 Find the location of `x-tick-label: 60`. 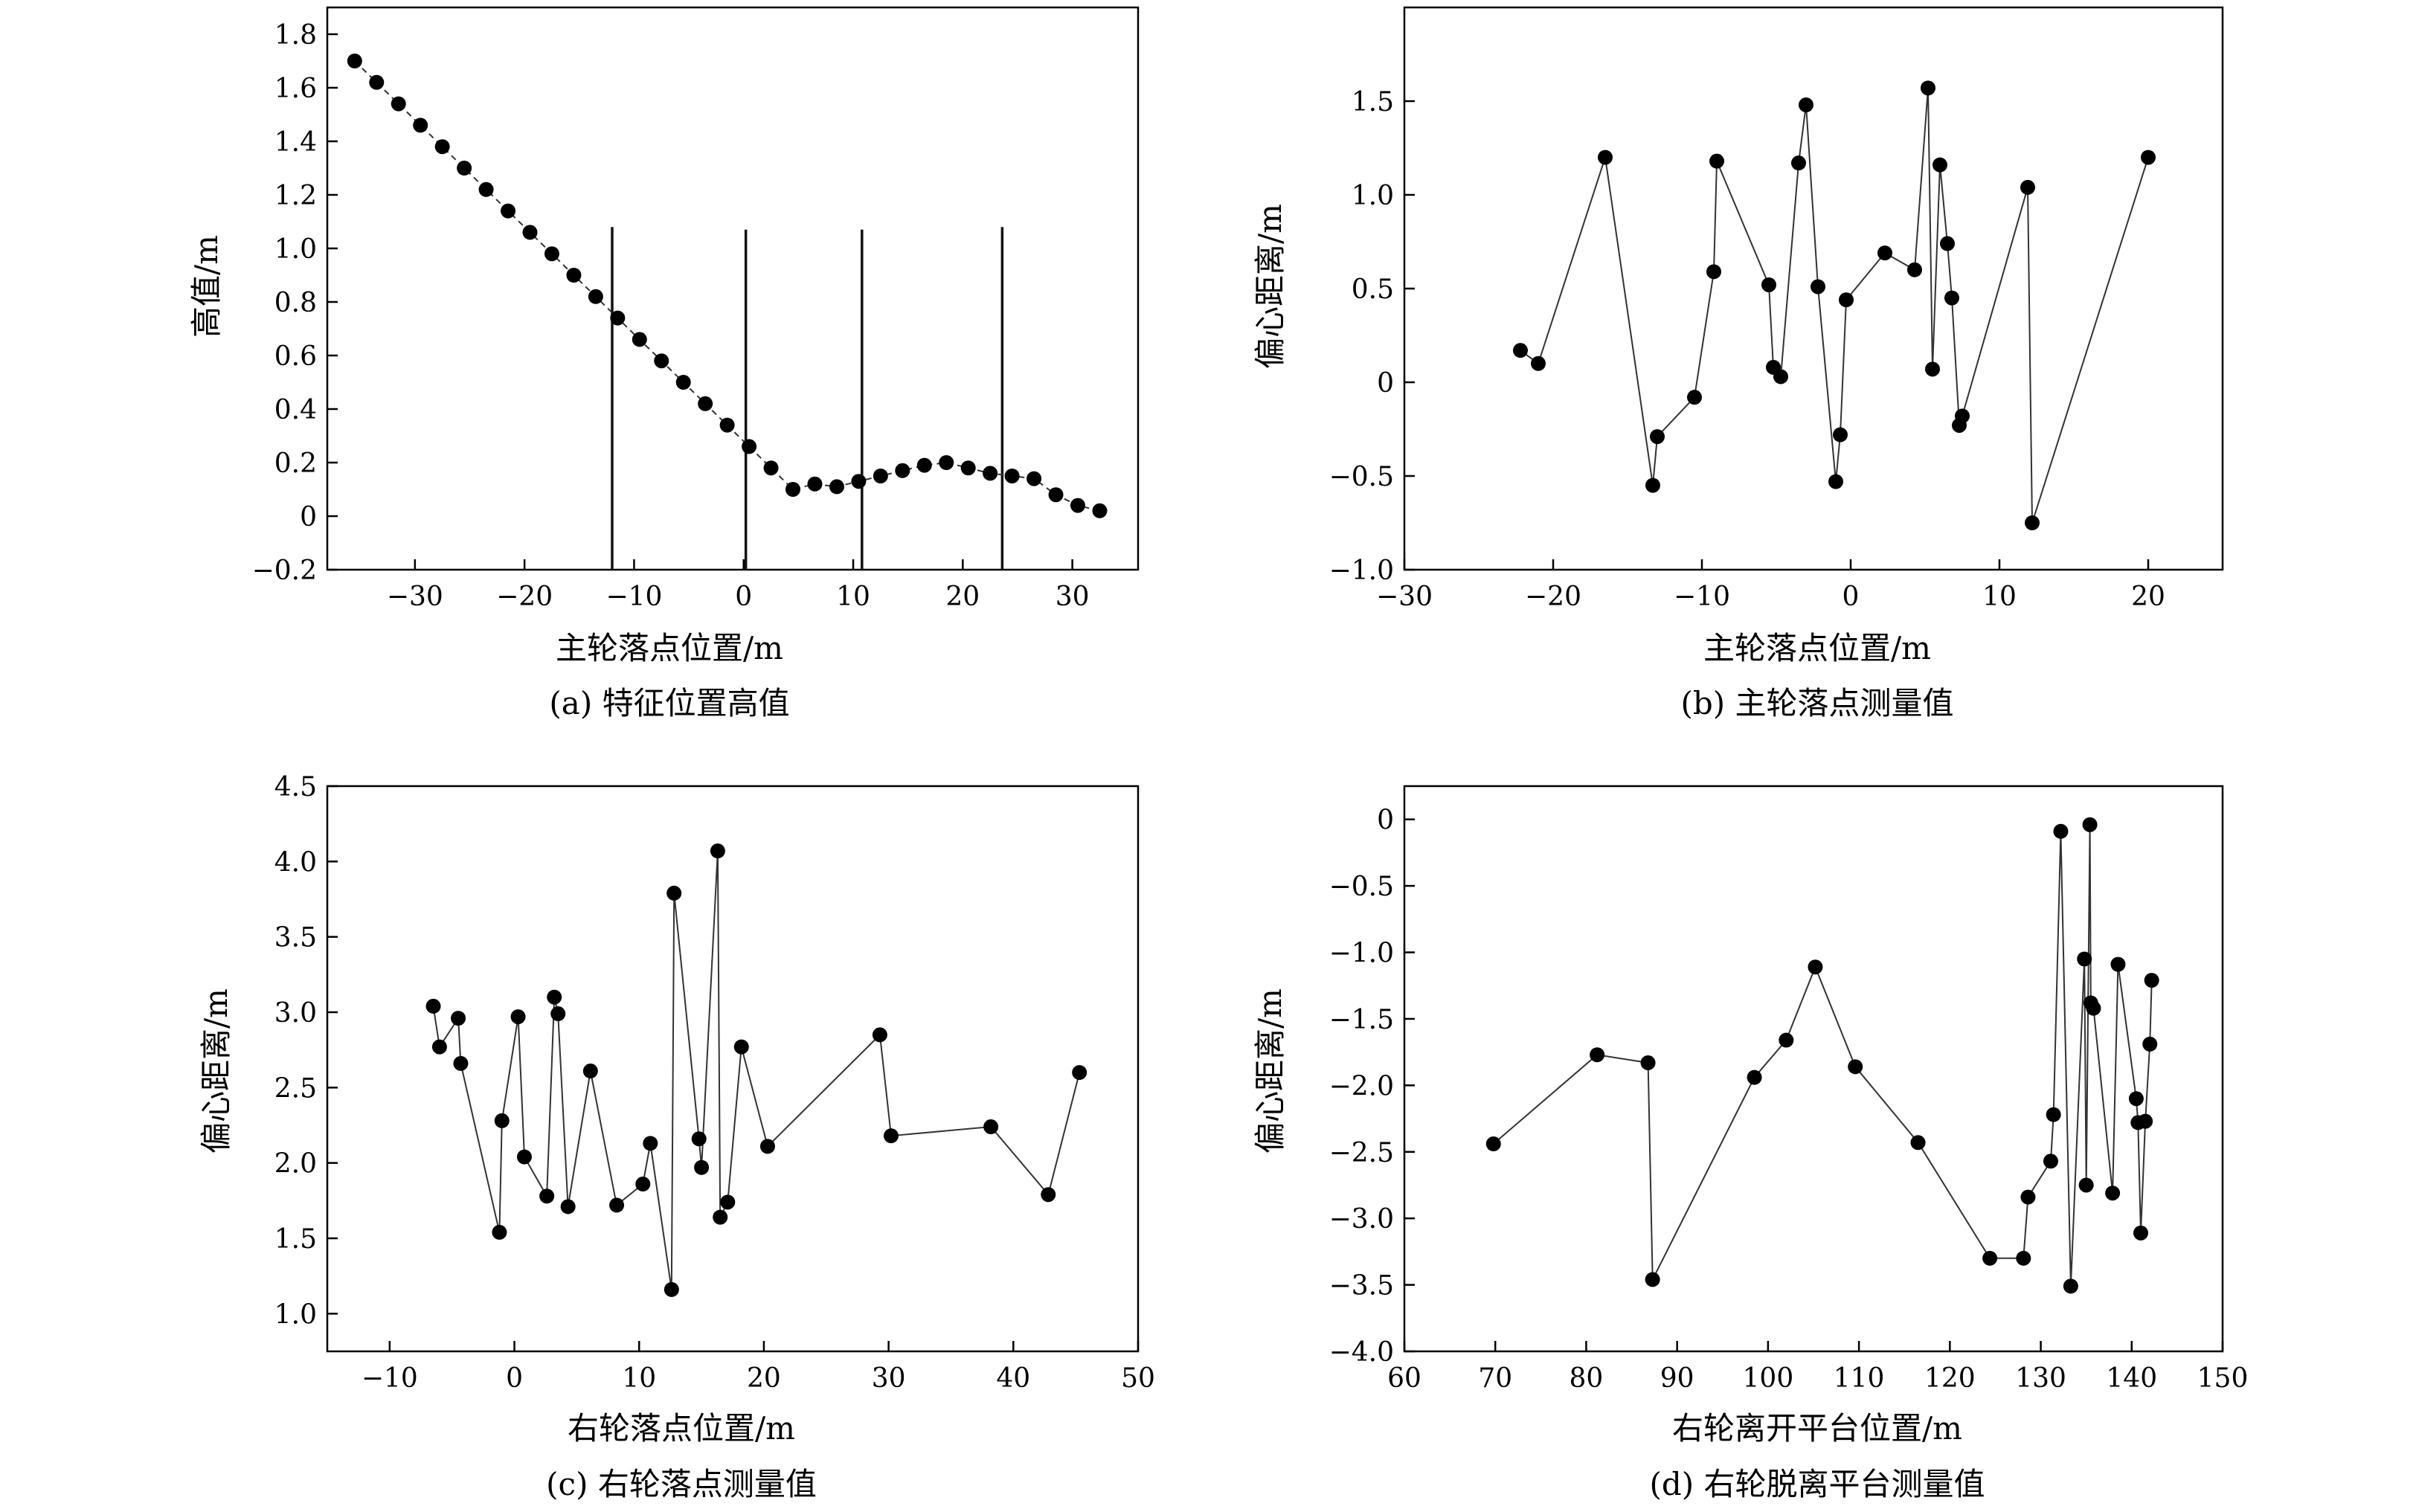

x-tick-label: 60 is located at coordinates (1404, 1378).